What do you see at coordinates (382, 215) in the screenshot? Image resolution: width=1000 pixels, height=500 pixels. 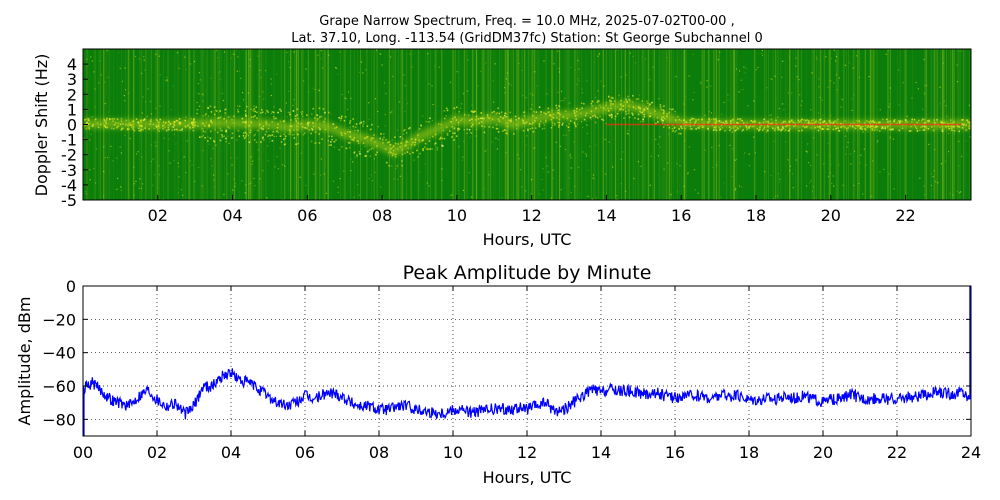 I see `spectrogram-x-tick-label: 08` at bounding box center [382, 215].